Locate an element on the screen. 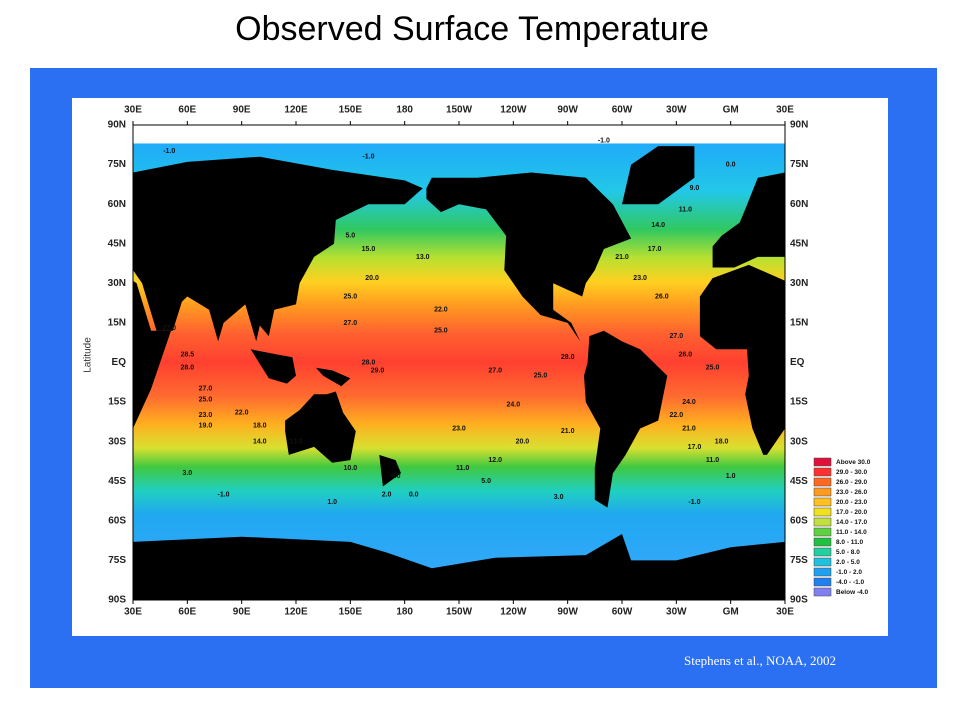  lon-label-top: 90W is located at coordinates (567, 110).